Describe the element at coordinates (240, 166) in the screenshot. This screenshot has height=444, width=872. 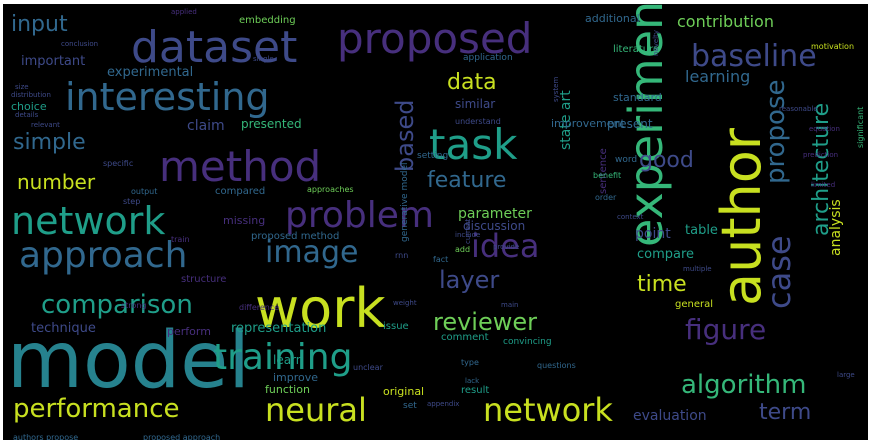
I see `word-method: method` at that location.